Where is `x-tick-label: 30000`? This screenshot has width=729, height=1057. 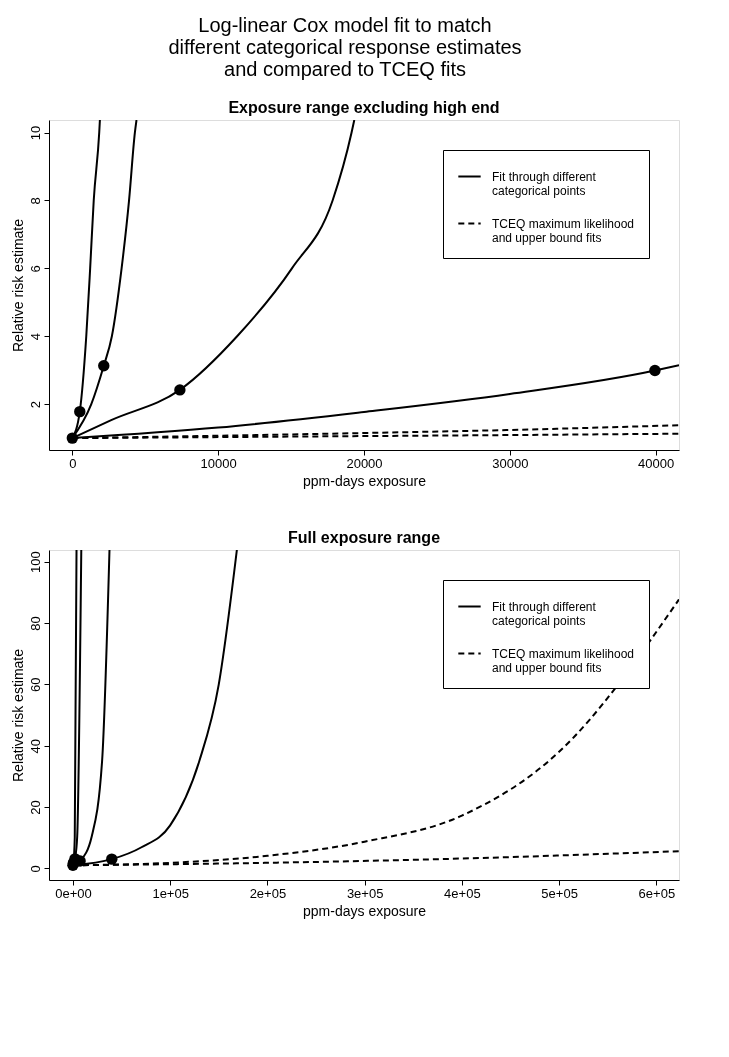 x-tick-label: 30000 is located at coordinates (510, 463).